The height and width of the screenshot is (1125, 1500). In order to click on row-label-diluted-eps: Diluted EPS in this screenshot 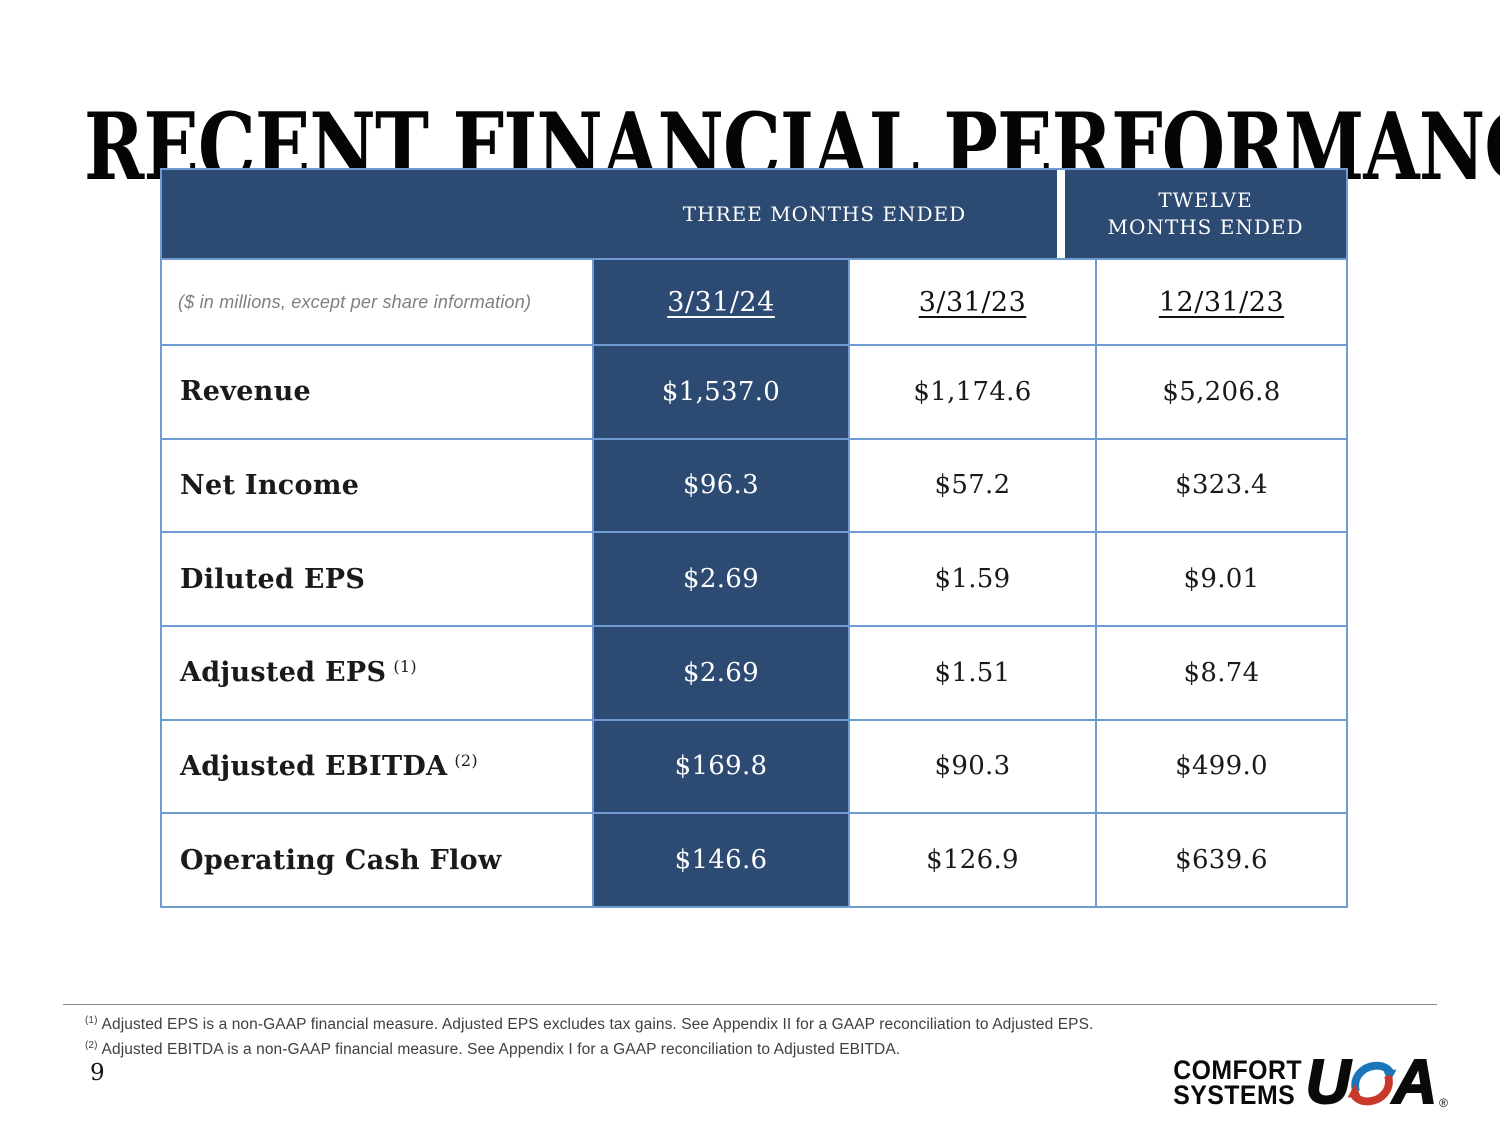, I will do `click(377, 579)`.